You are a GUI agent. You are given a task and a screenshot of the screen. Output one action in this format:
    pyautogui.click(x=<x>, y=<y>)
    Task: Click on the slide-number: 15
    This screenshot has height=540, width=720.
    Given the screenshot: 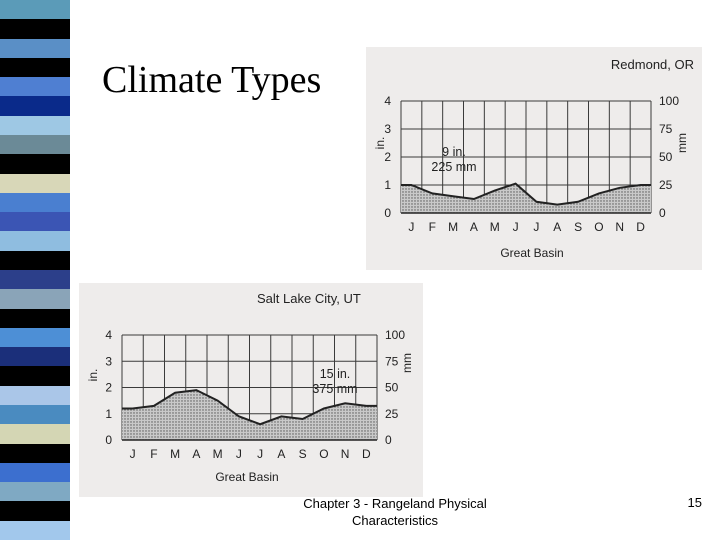 What is the action you would take?
    pyautogui.click(x=694, y=502)
    